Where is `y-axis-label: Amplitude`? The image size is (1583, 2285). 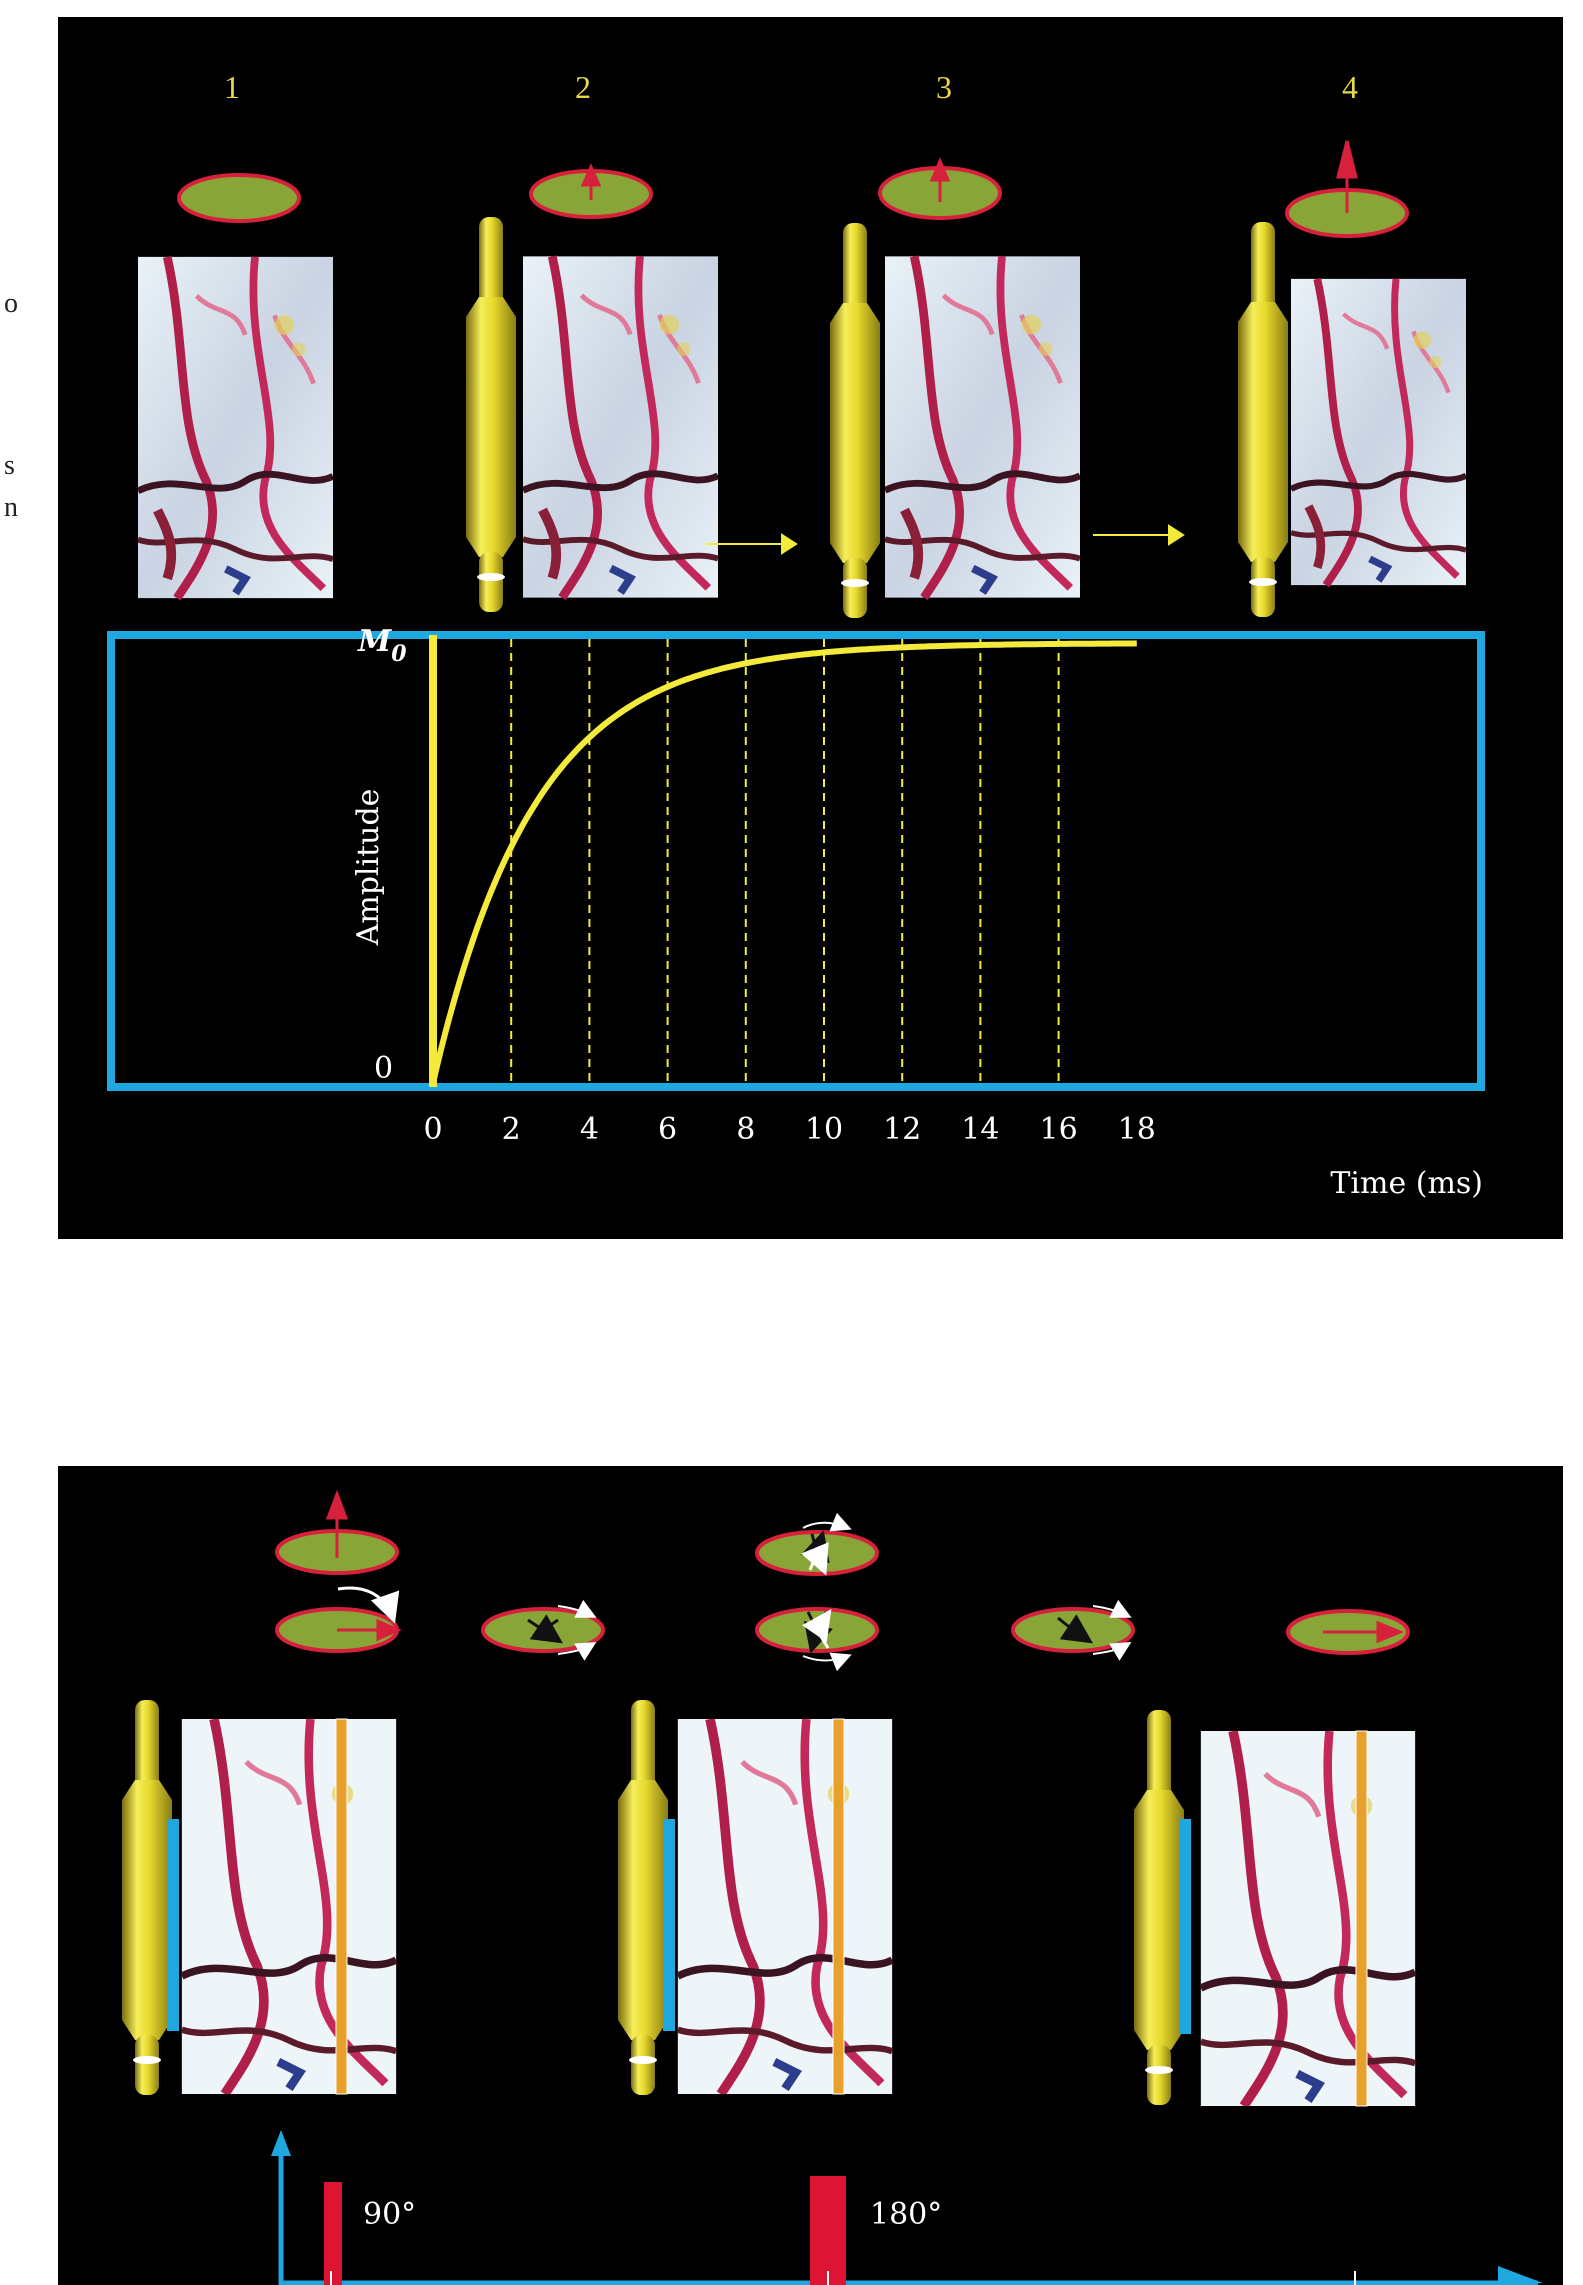 y-axis-label: Amplitude is located at coordinates (368, 868).